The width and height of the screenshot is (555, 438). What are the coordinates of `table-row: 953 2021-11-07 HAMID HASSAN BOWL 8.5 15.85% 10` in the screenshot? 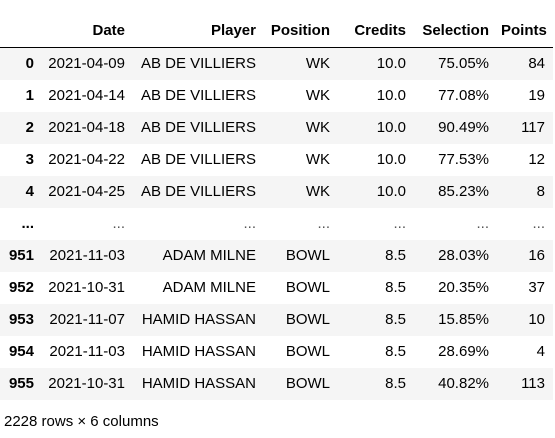 It's located at (276, 319).